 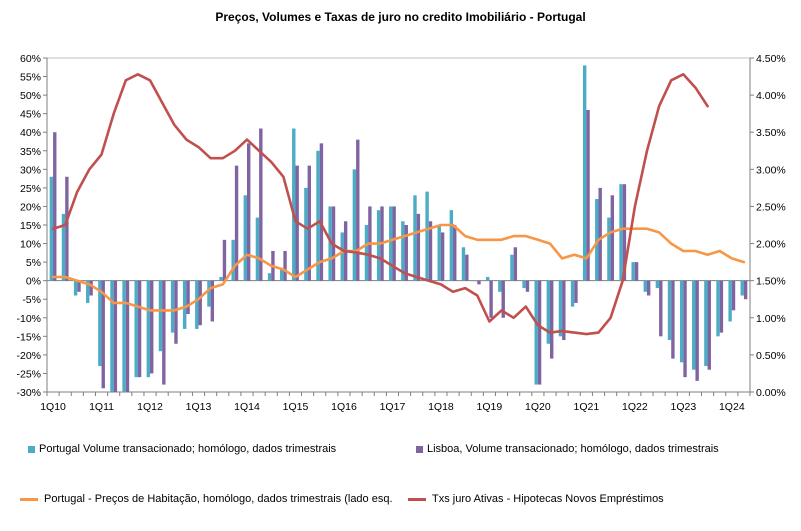 What do you see at coordinates (30, 152) in the screenshot?
I see `left-axis-tick-label: 35%` at bounding box center [30, 152].